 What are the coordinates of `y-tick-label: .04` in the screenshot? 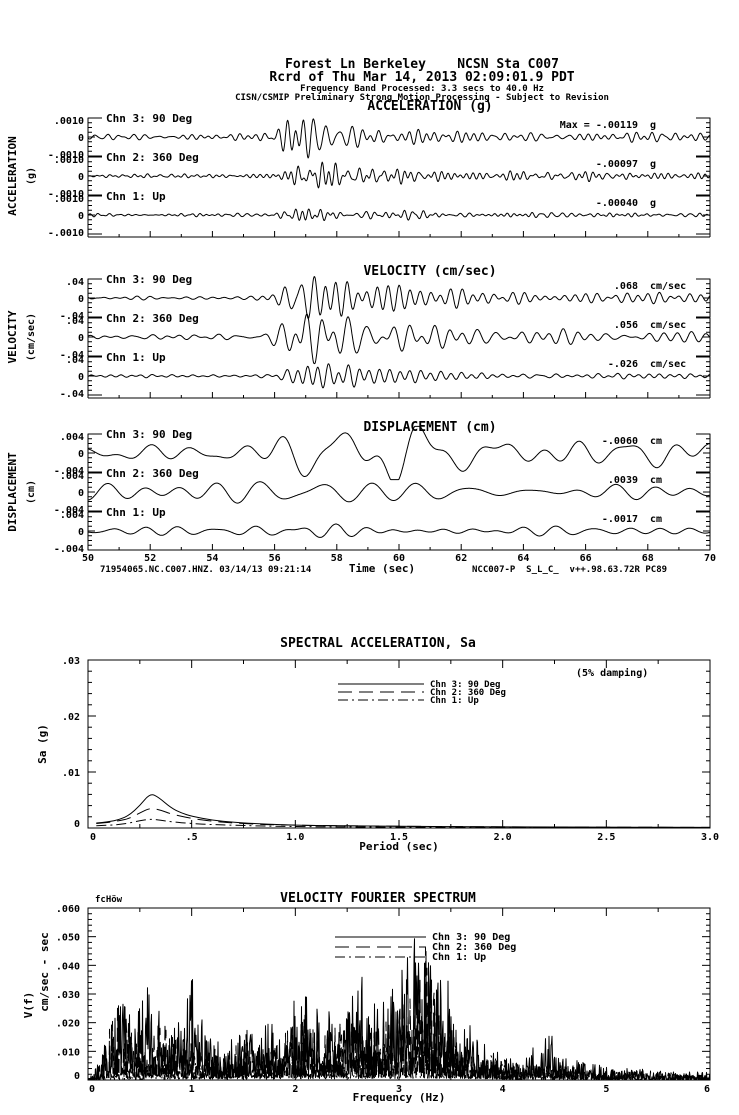 It's located at (75, 321).